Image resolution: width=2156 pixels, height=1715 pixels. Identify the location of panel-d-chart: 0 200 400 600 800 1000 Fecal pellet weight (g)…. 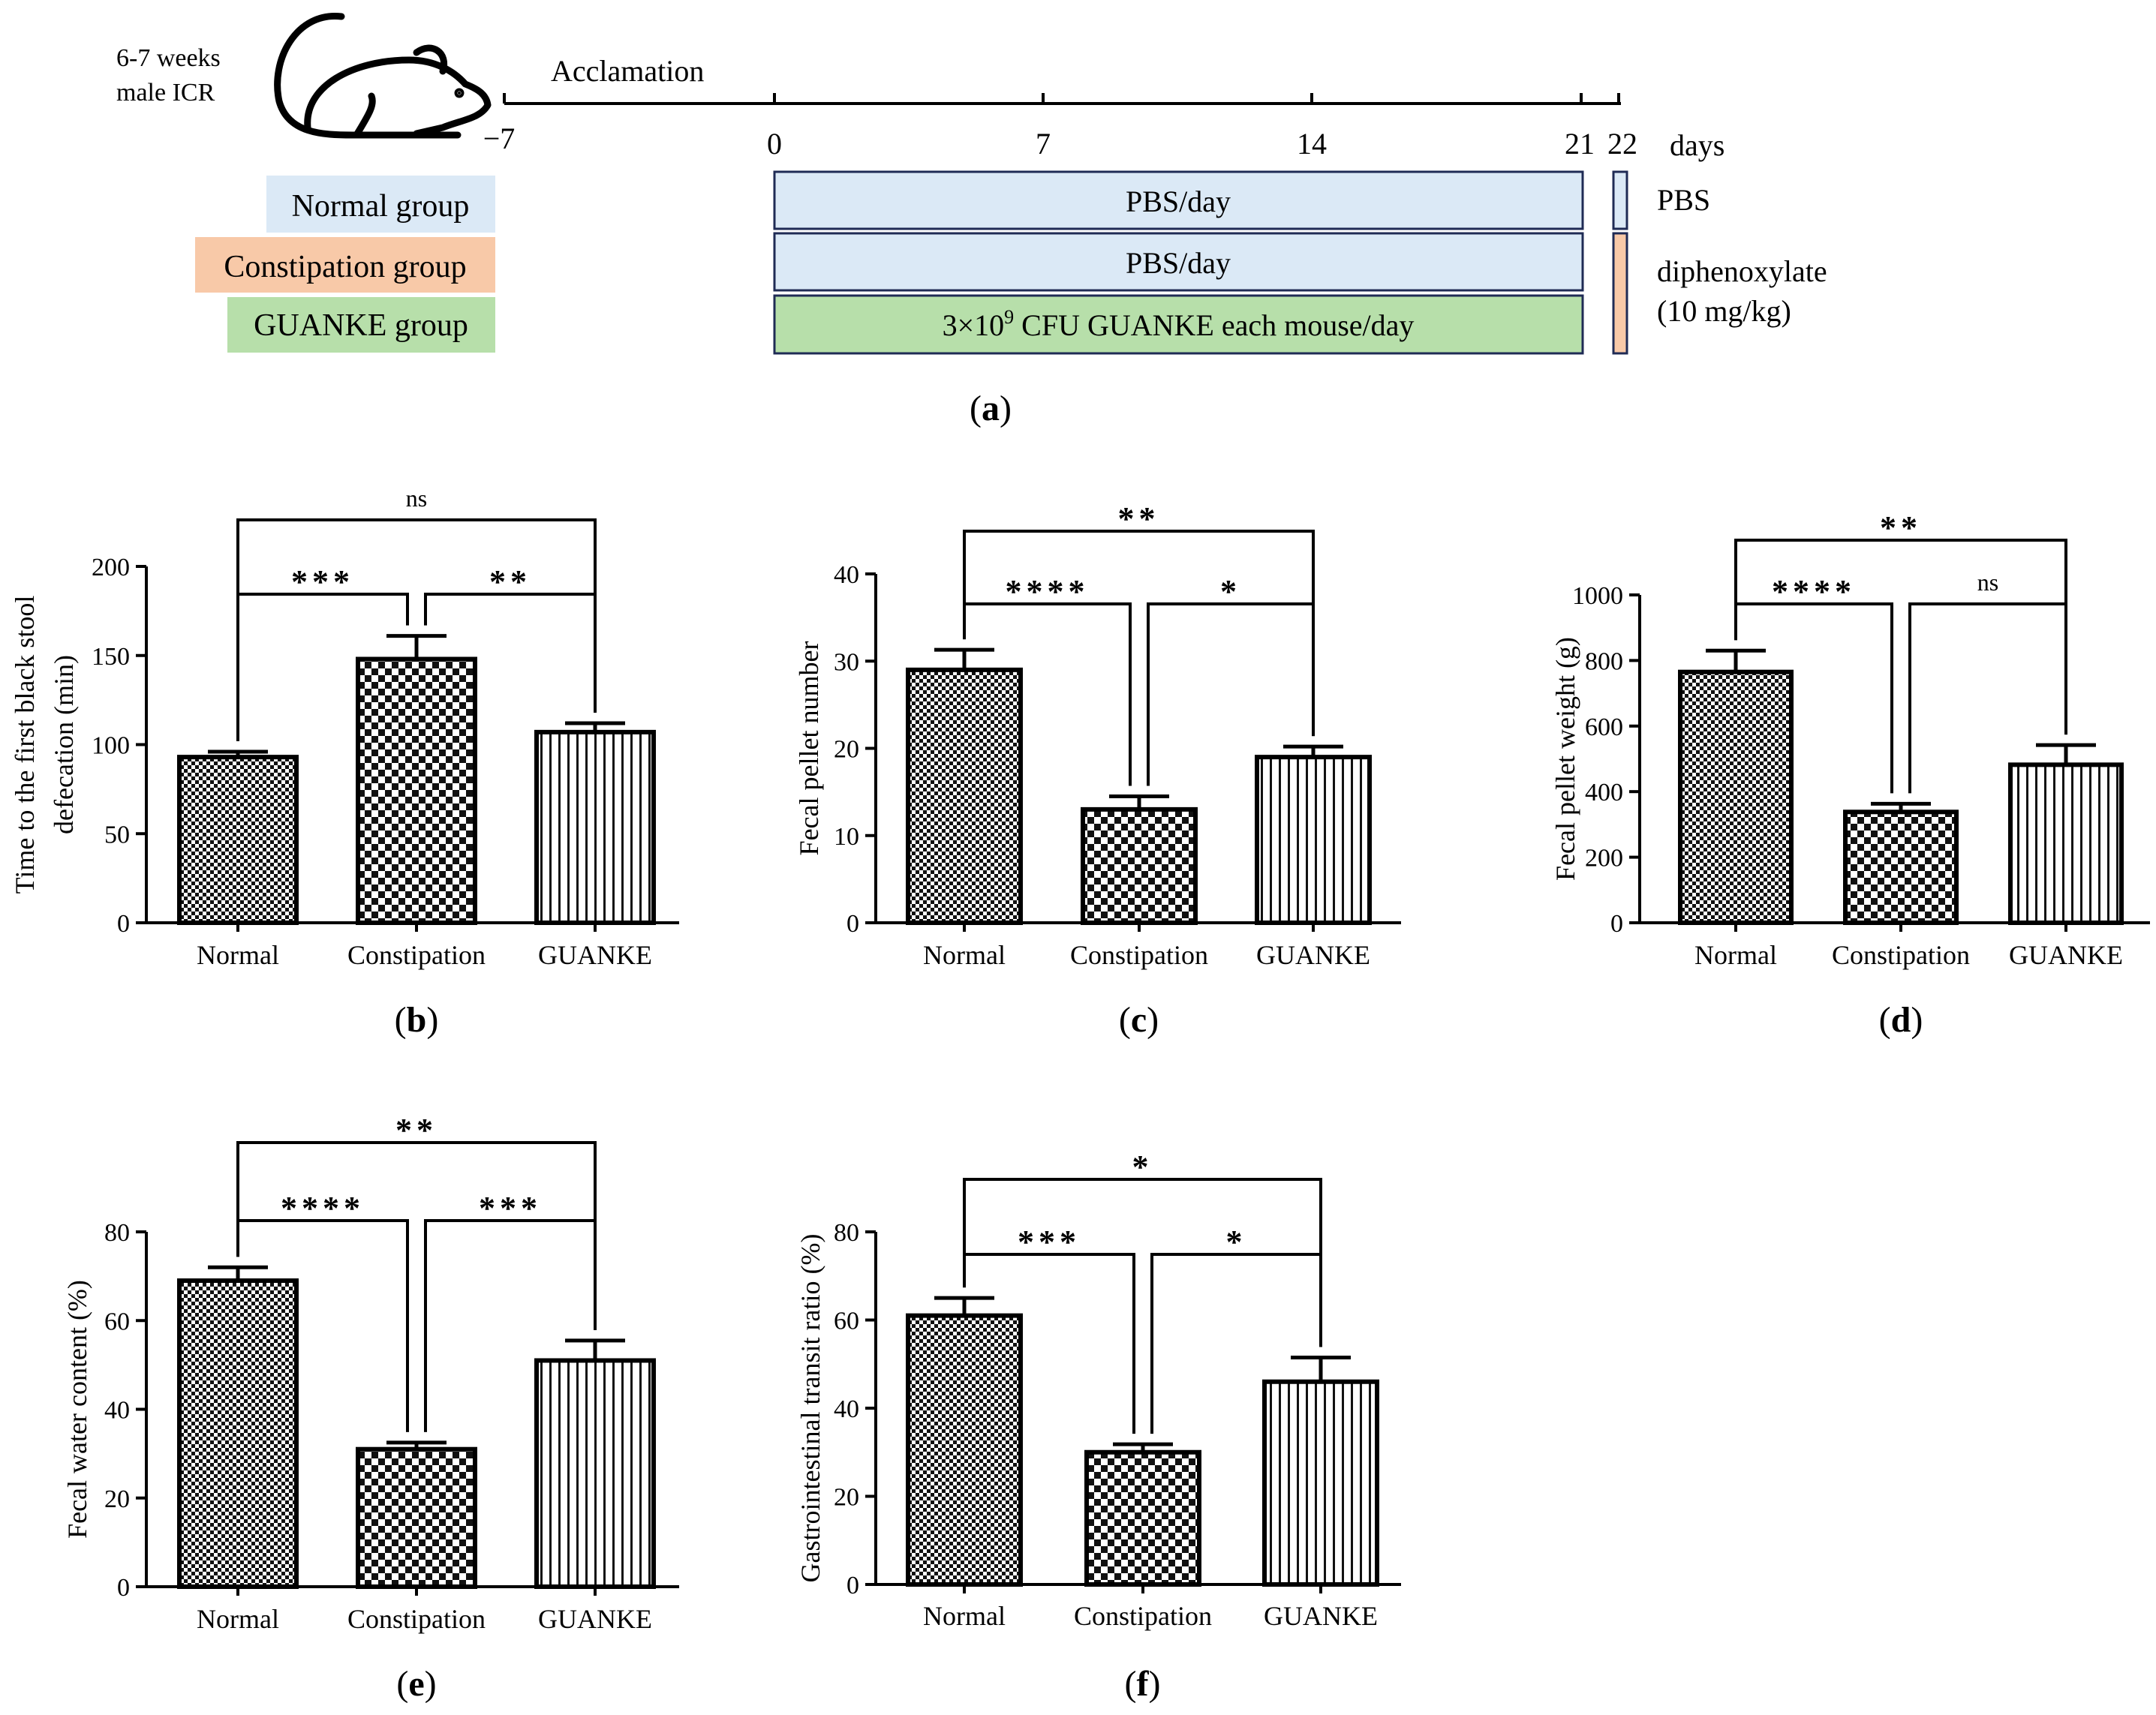
(1850, 775).